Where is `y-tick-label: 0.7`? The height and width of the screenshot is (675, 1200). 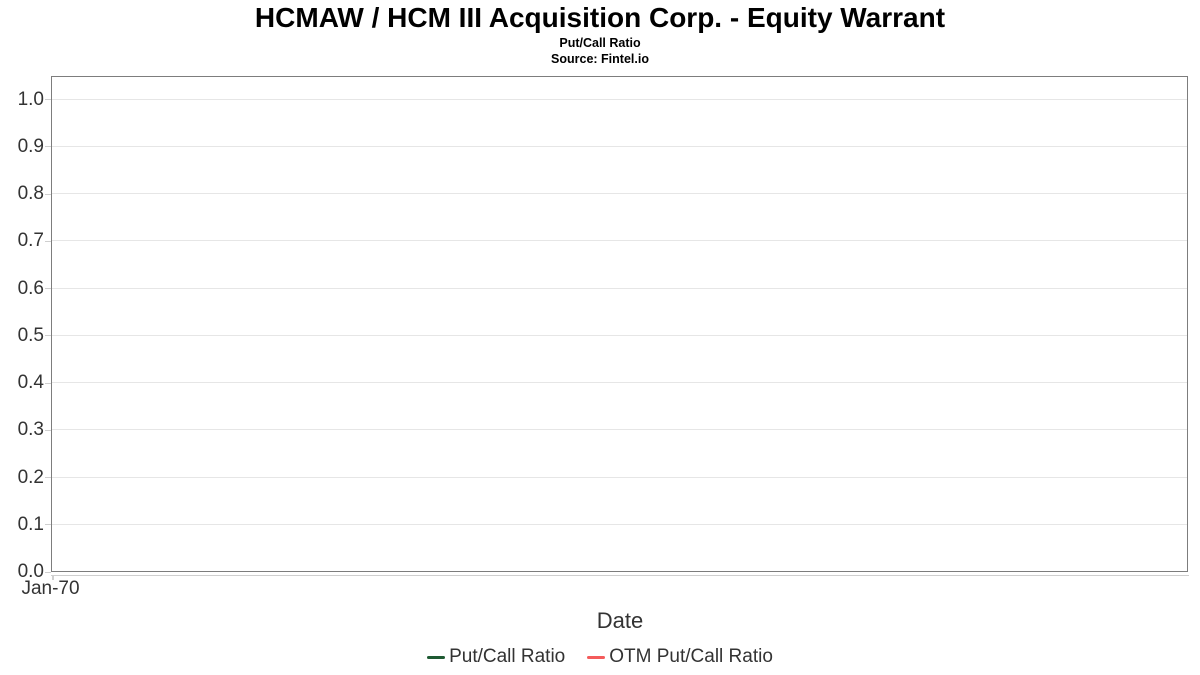
y-tick-label: 0.7 is located at coordinates (30, 241).